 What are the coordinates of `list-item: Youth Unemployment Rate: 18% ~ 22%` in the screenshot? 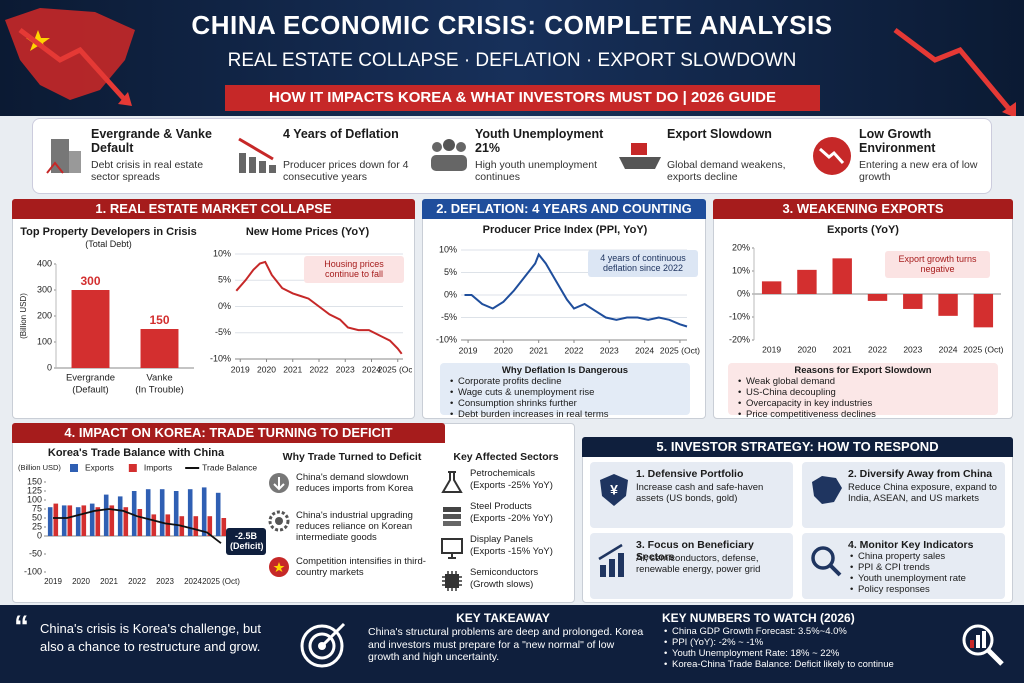 It's located at (812, 653).